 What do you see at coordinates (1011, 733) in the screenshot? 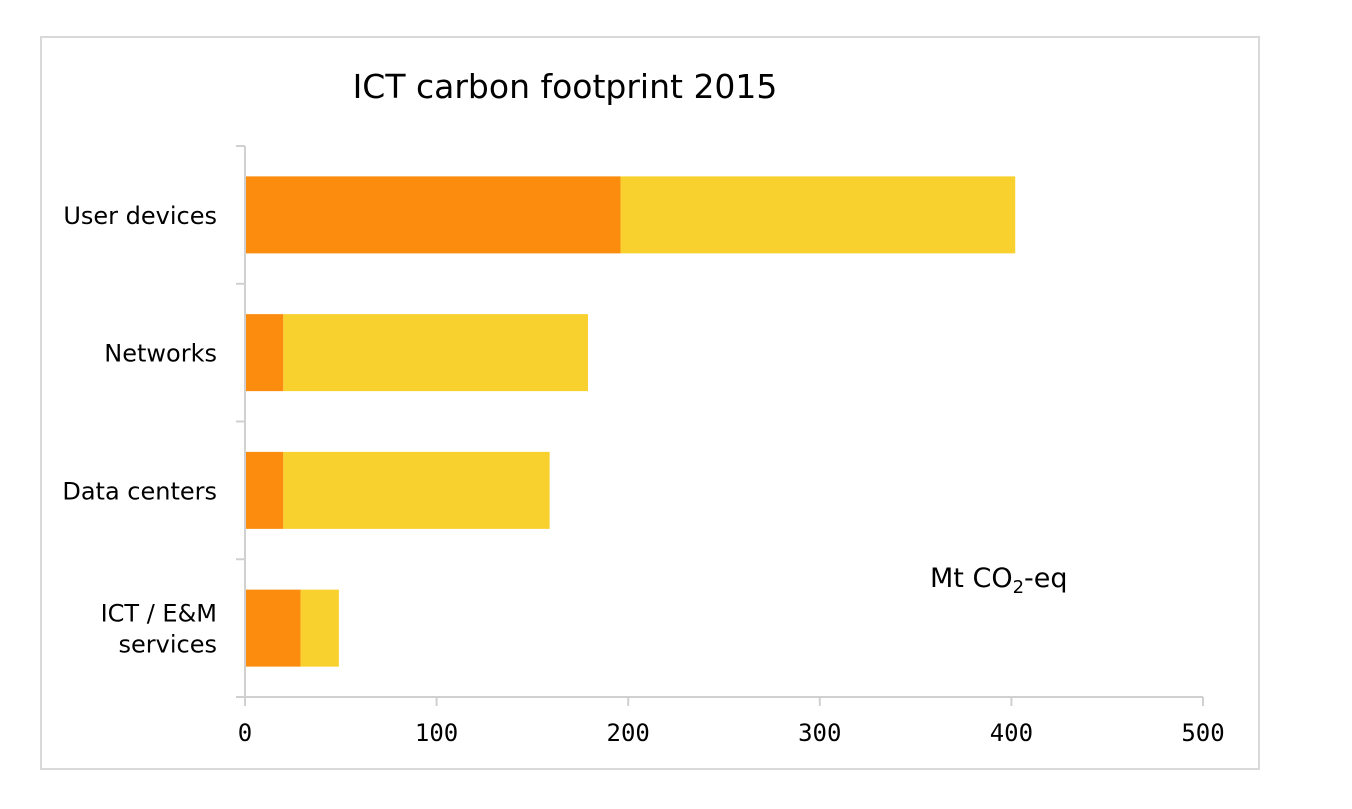
I see `x-tick-label-4: 400` at bounding box center [1011, 733].